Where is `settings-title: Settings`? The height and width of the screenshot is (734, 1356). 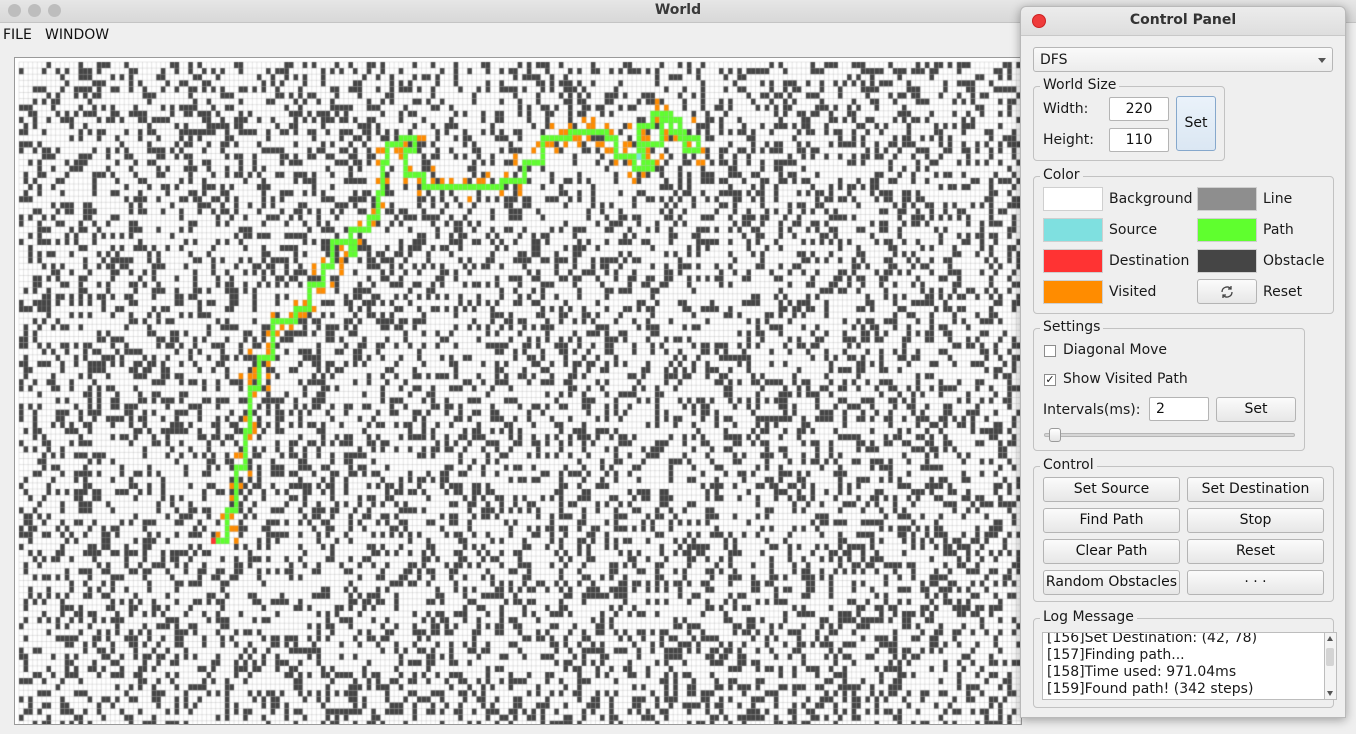
settings-title: Settings is located at coordinates (1072, 327).